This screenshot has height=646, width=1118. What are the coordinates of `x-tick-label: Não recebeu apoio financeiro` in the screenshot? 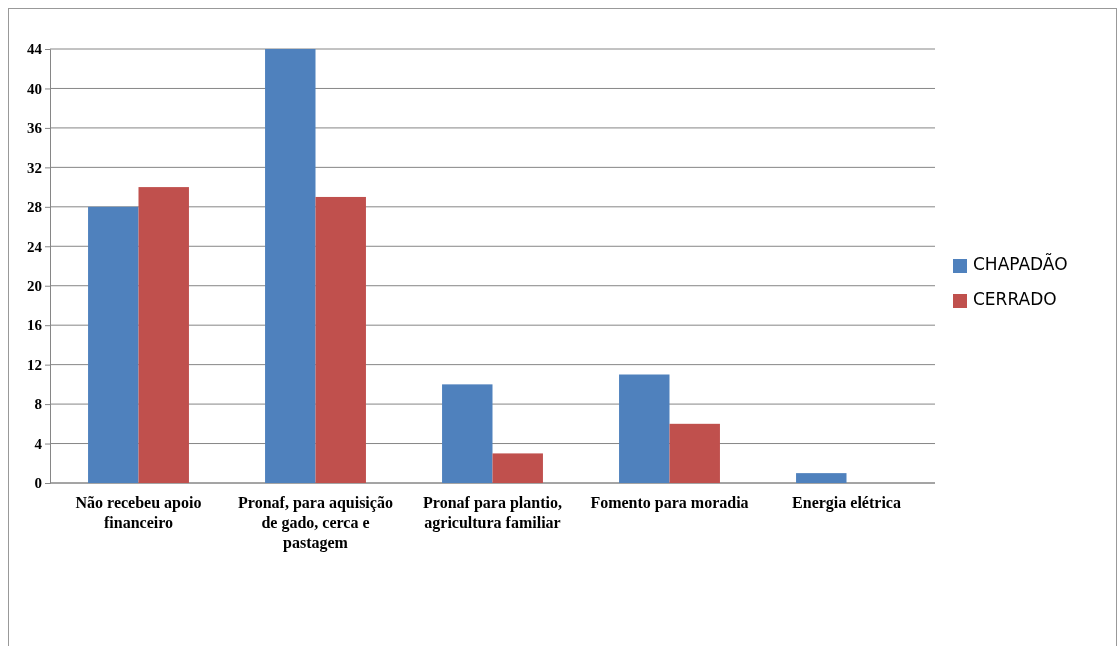 It's located at (138, 512).